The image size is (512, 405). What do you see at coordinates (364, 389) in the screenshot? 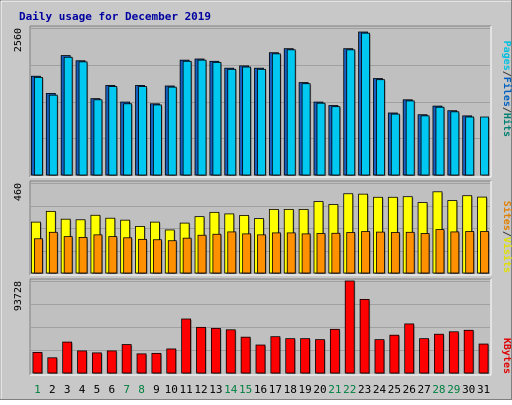
I see `x-tick-label: 23` at bounding box center [364, 389].